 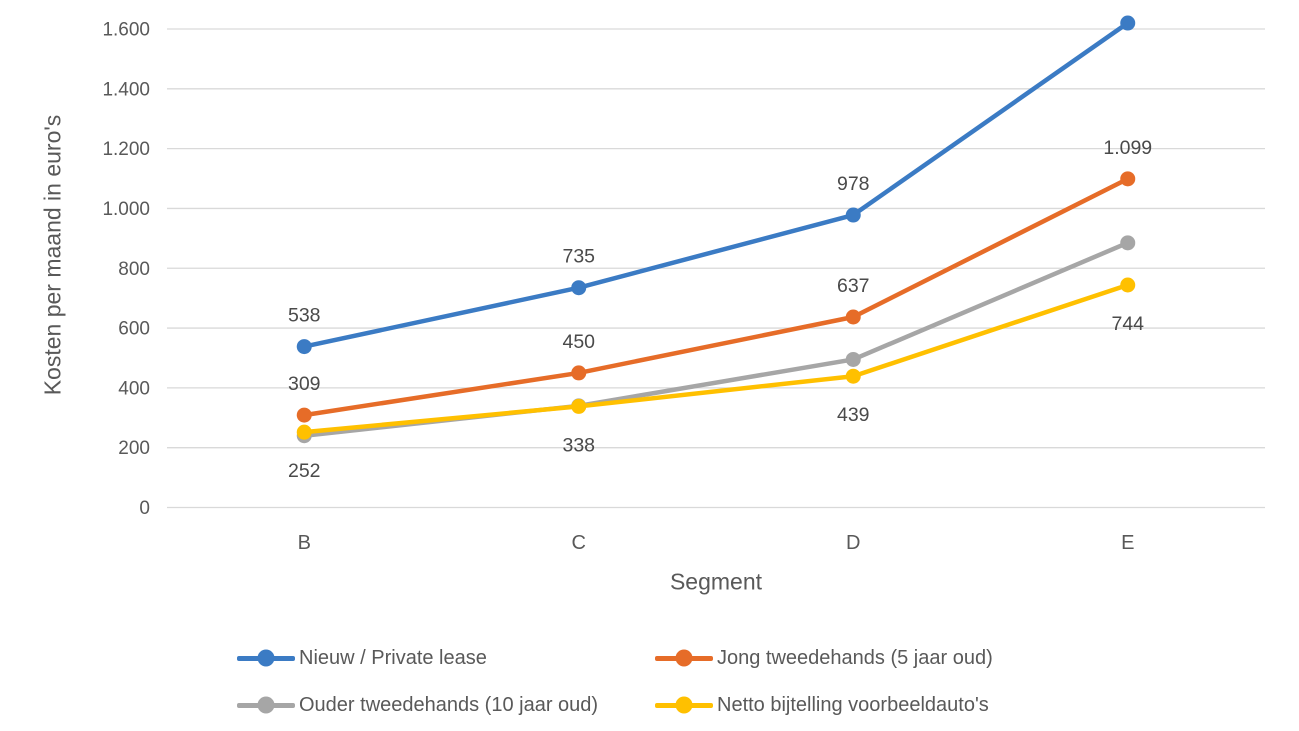 I want to click on x-category-label: E, so click(x=1127, y=543).